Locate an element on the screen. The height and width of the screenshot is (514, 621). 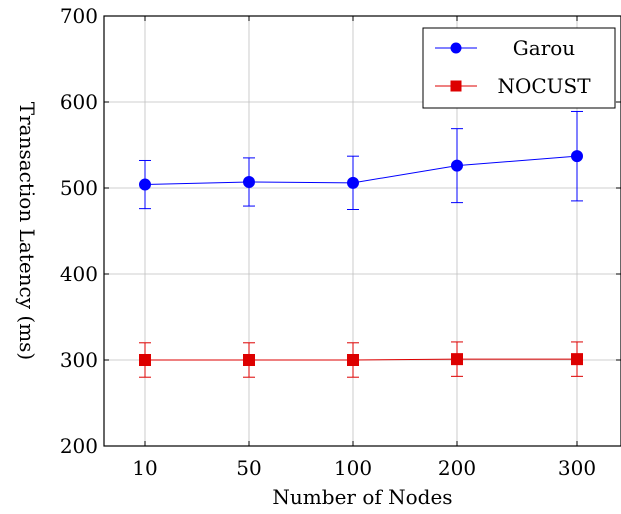
series-line-garou is located at coordinates (361, 170).